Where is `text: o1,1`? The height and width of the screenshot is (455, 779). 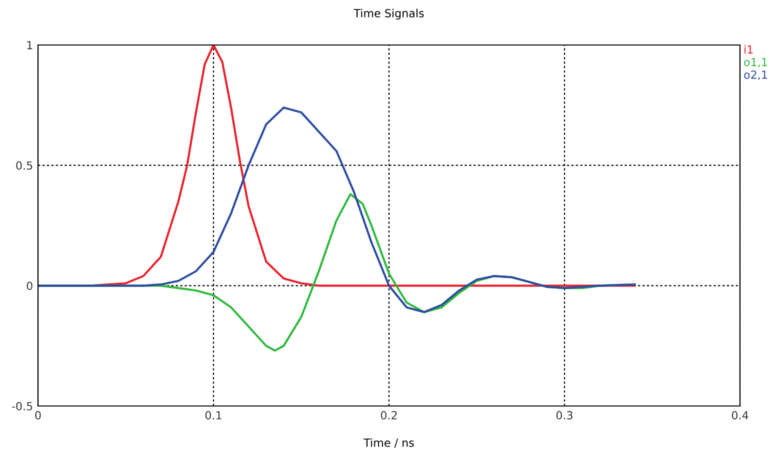 text: o1,1 is located at coordinates (755, 63).